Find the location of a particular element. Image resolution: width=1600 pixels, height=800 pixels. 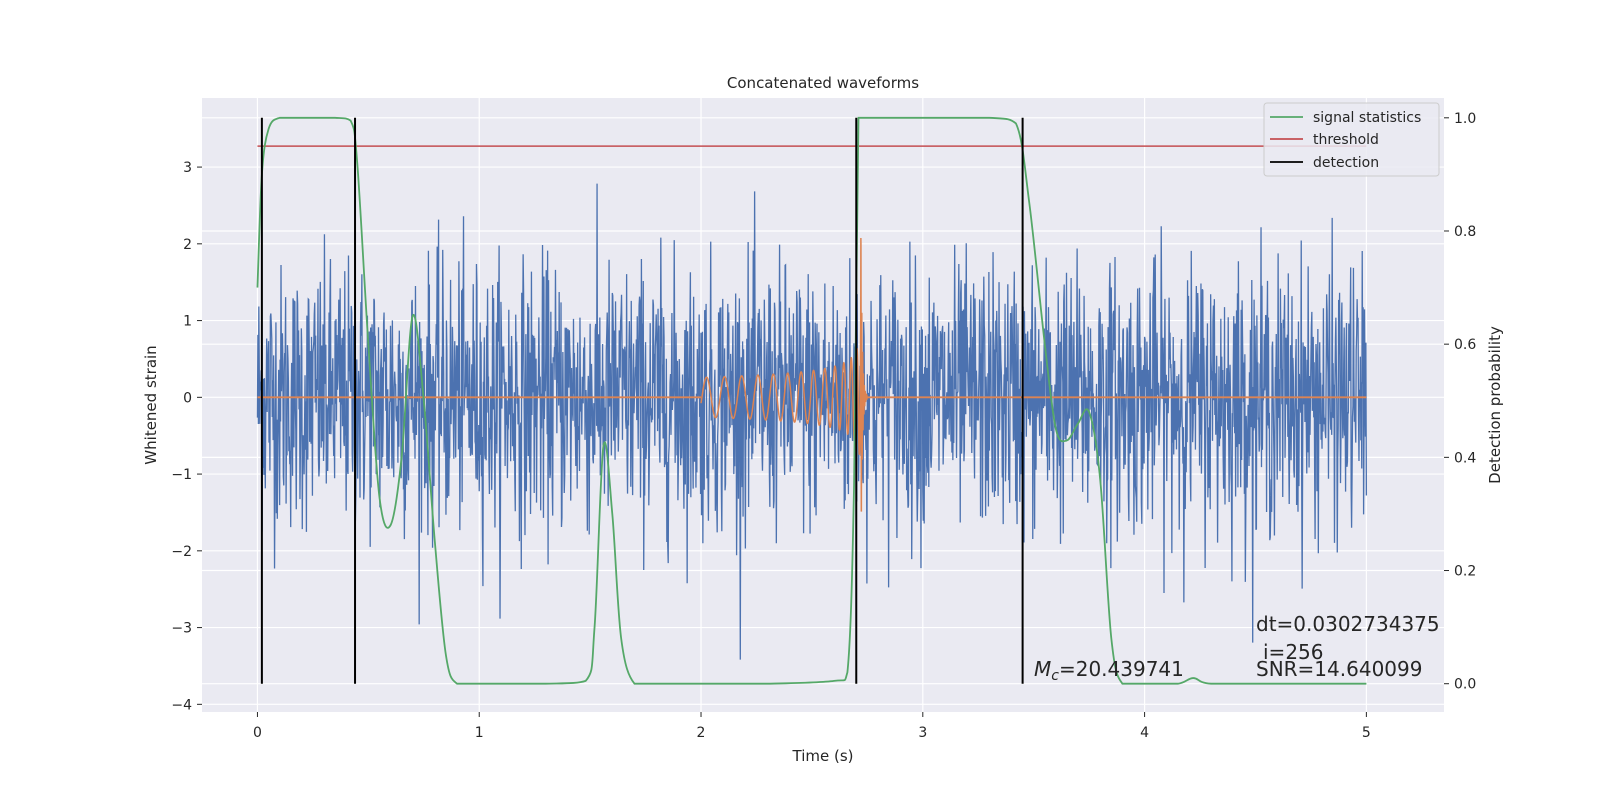

legend-box is located at coordinates (1351, 139).